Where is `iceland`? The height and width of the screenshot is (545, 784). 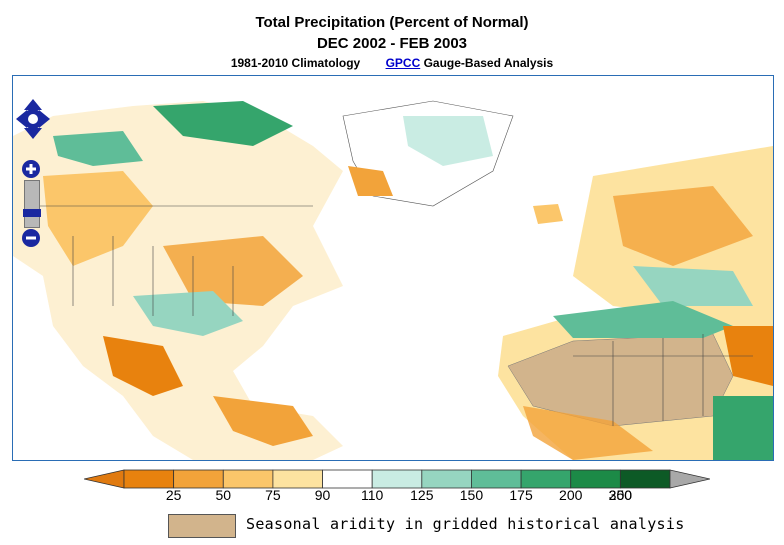 iceland is located at coordinates (548, 214).